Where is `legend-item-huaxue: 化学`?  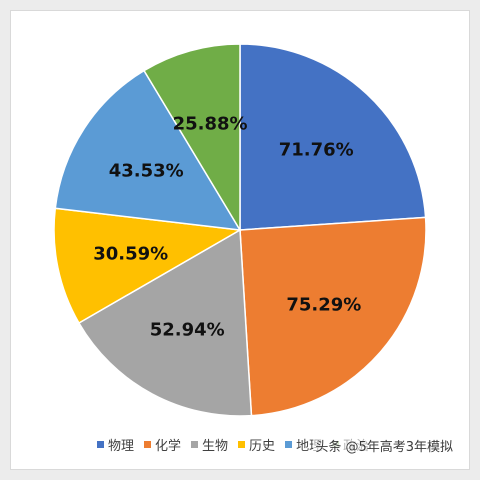
legend-item-huaxue: 化学 is located at coordinates (162, 444).